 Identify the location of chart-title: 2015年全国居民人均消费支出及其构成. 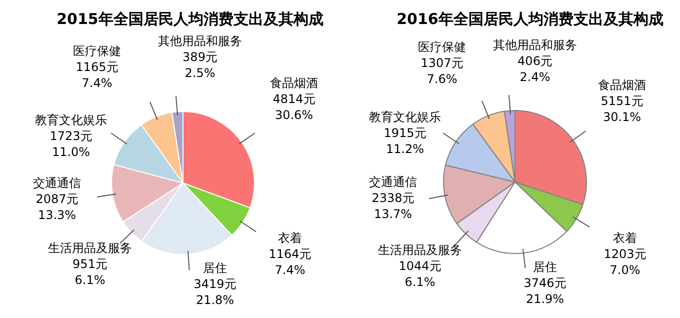
(190, 19).